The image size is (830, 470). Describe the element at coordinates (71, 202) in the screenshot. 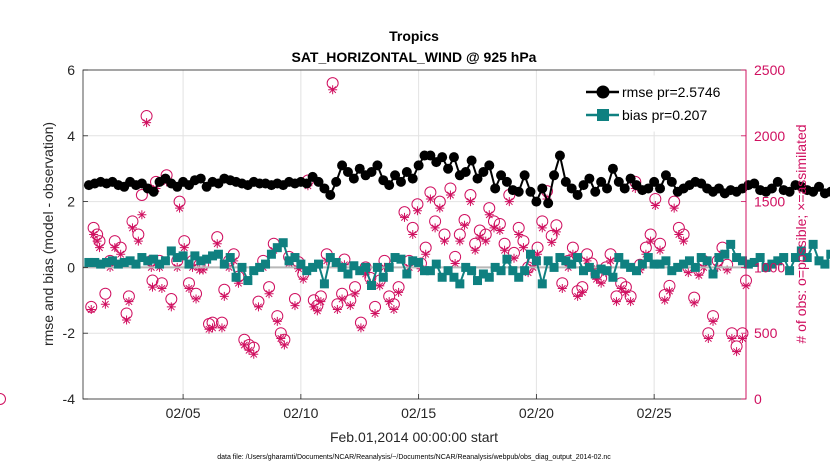

I see `y-tick-label: 2` at that location.